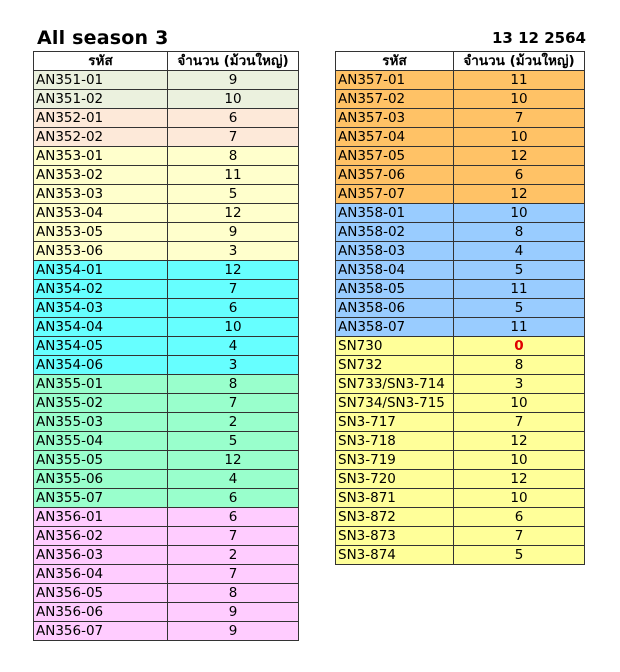 Image resolution: width=620 pixels, height=672 pixels. Describe the element at coordinates (394, 555) in the screenshot. I see `code-cell: SN3-874` at that location.